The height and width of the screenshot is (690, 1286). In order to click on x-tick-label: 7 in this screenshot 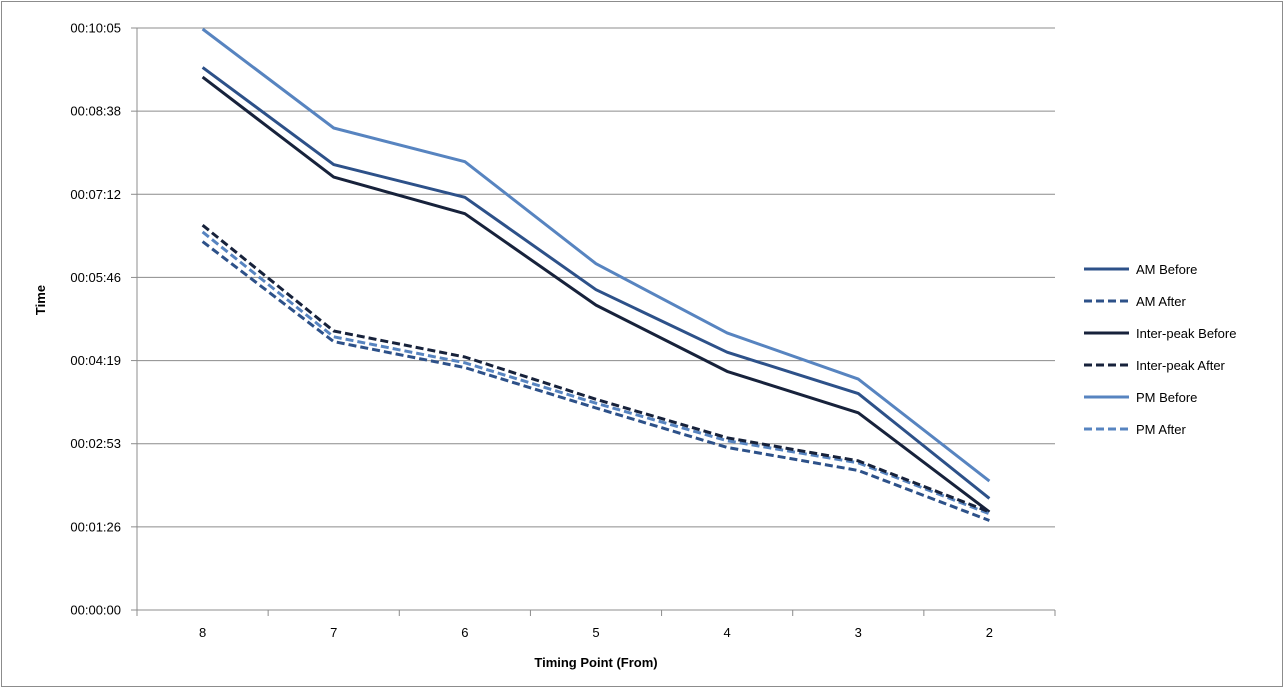, I will do `click(333, 632)`.